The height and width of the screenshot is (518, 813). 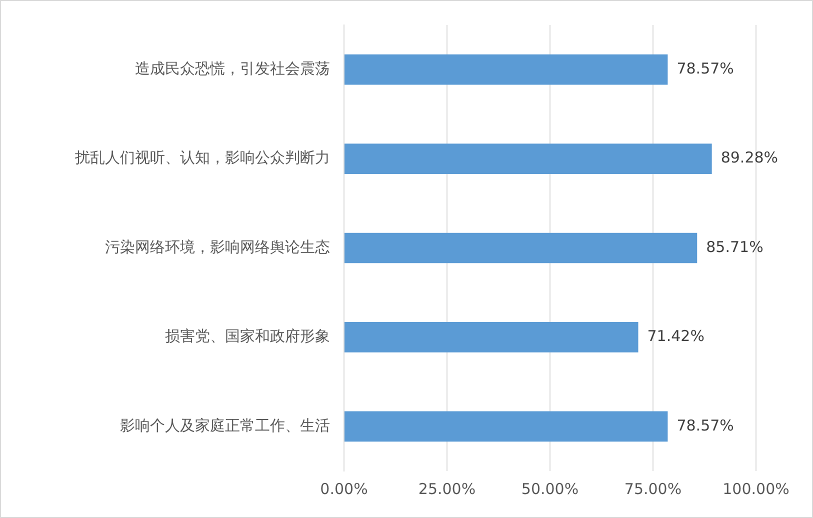 I want to click on y-tick-label: 损害党、国家和政府形象, so click(x=247, y=336).